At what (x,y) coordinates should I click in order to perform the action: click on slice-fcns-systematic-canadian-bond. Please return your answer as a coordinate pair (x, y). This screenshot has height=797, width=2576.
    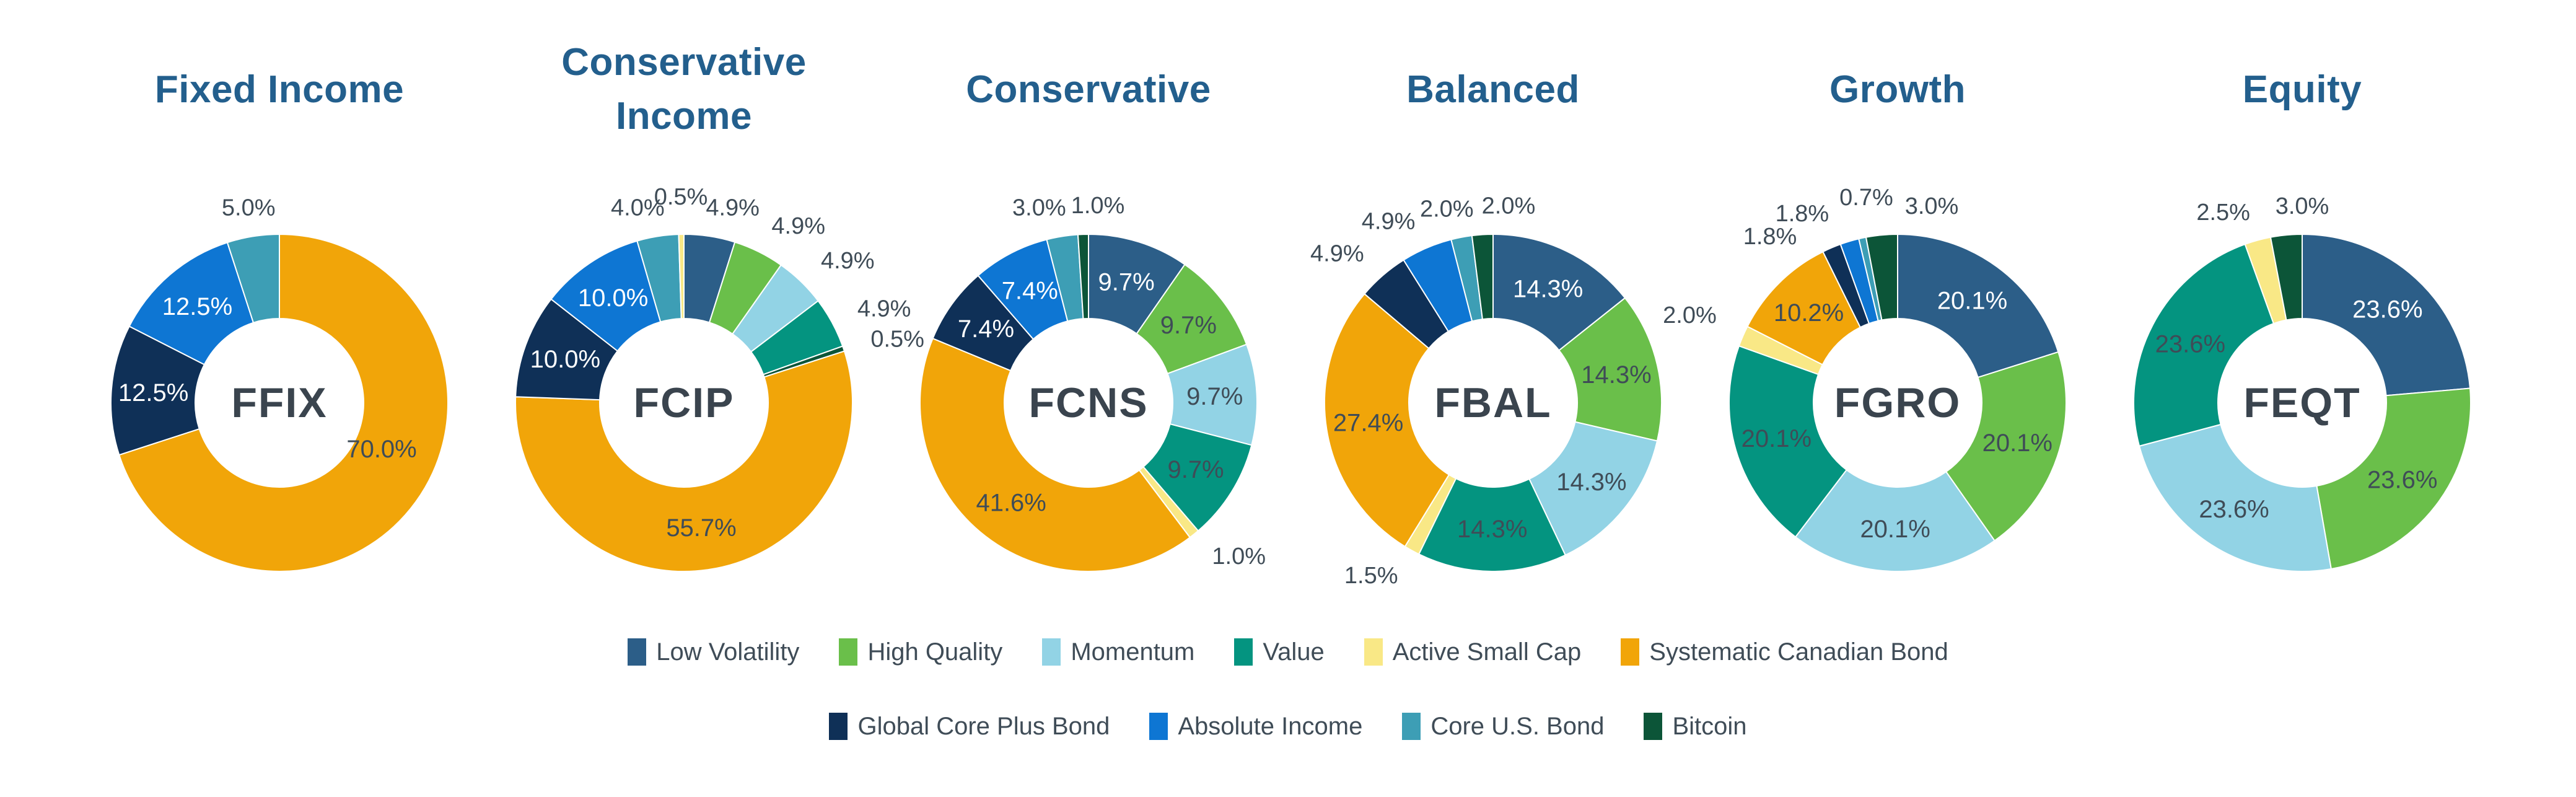
    Looking at the image, I should click on (1055, 455).